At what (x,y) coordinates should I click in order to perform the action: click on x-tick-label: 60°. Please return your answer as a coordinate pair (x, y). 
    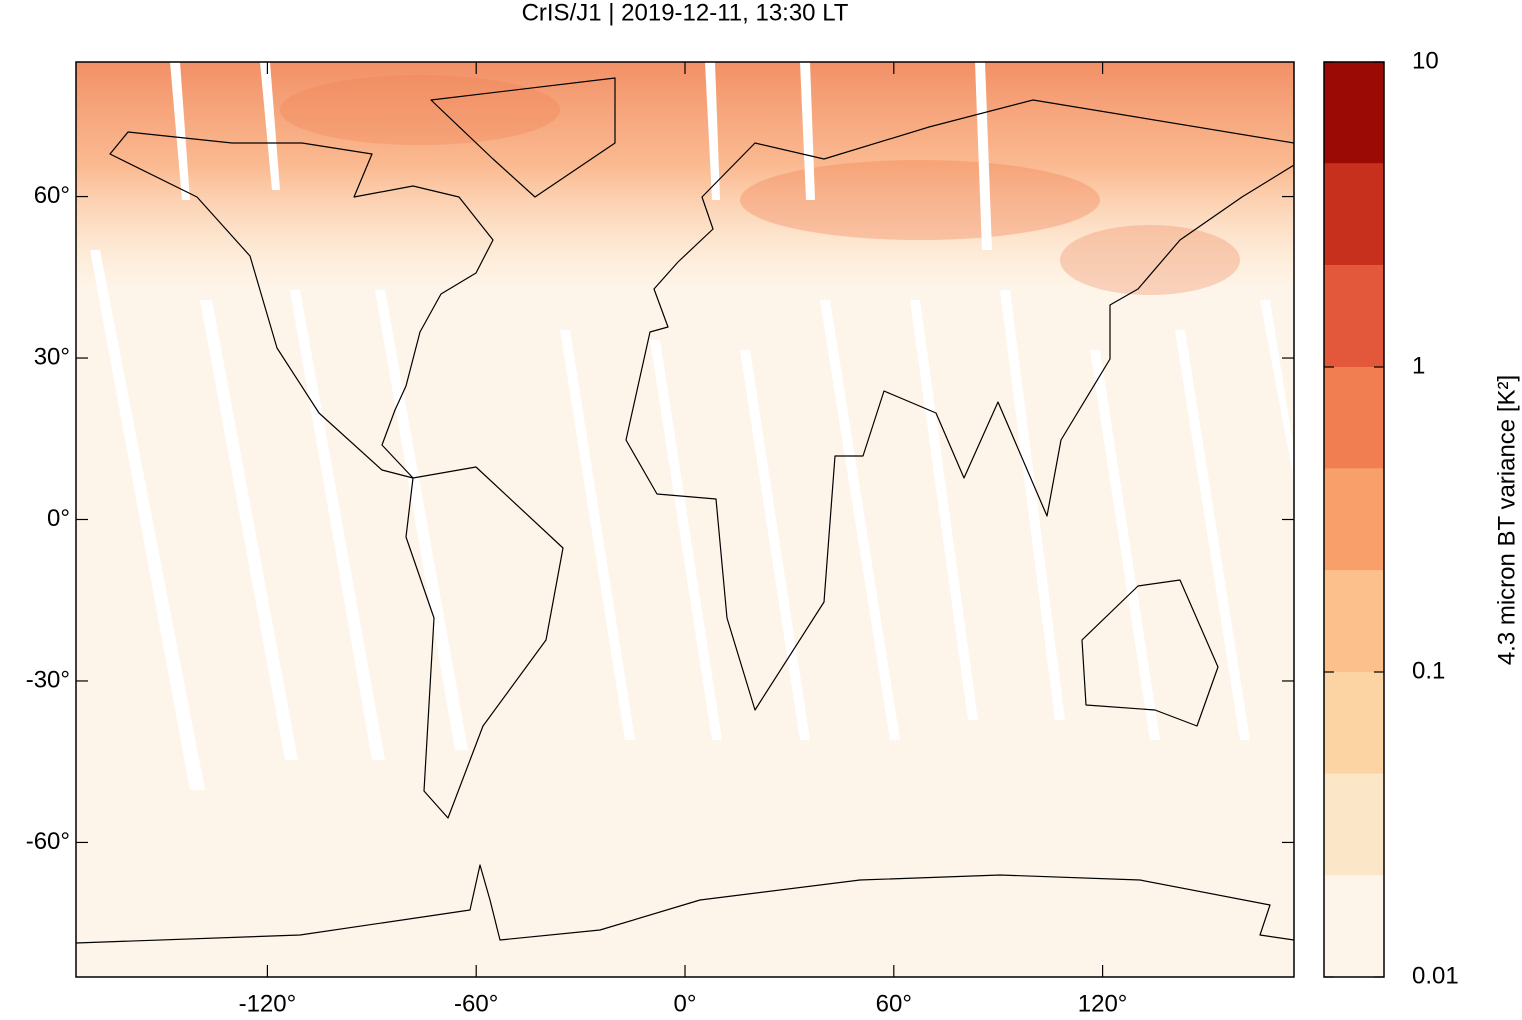
    Looking at the image, I should click on (894, 1003).